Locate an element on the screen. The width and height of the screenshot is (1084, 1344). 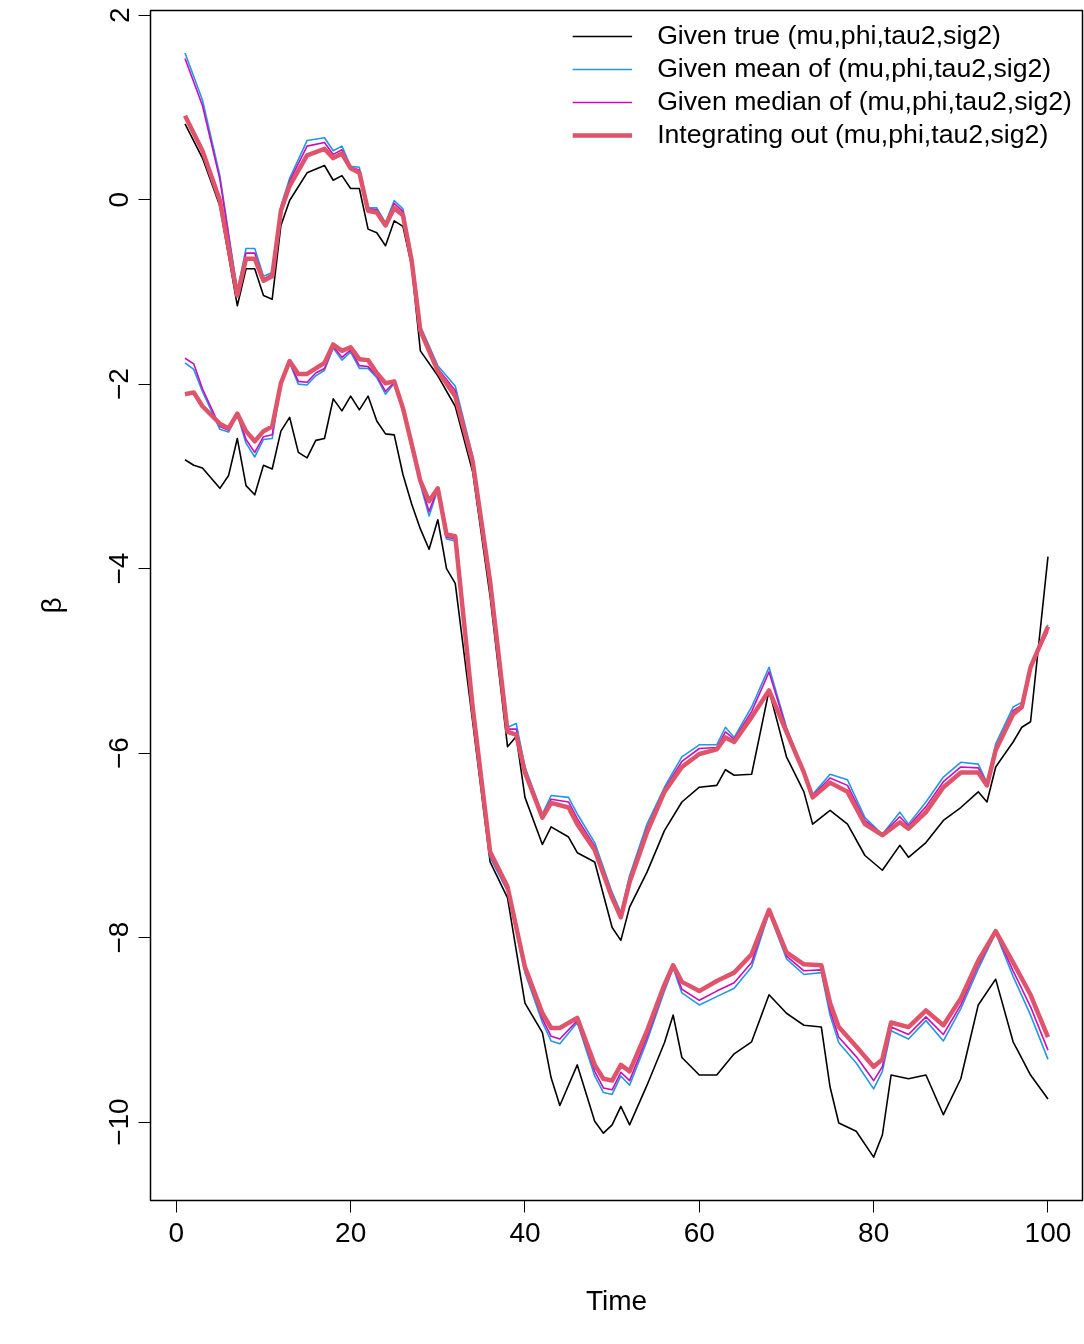
y-tick-label: −6 is located at coordinates (119, 753).